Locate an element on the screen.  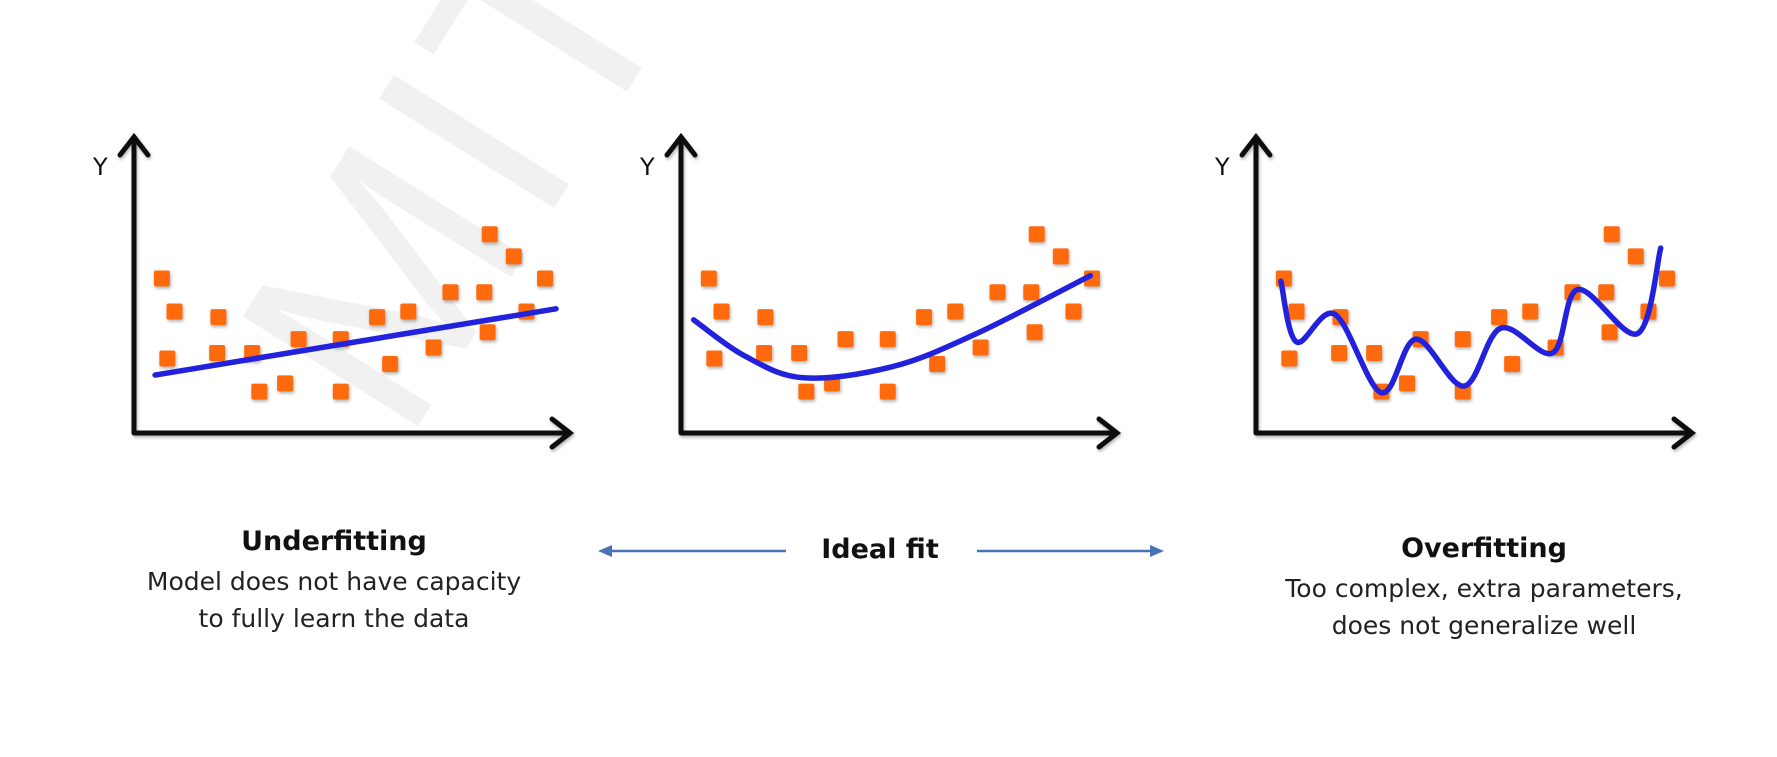
panel-3: Y is located at coordinates (1455, 291).